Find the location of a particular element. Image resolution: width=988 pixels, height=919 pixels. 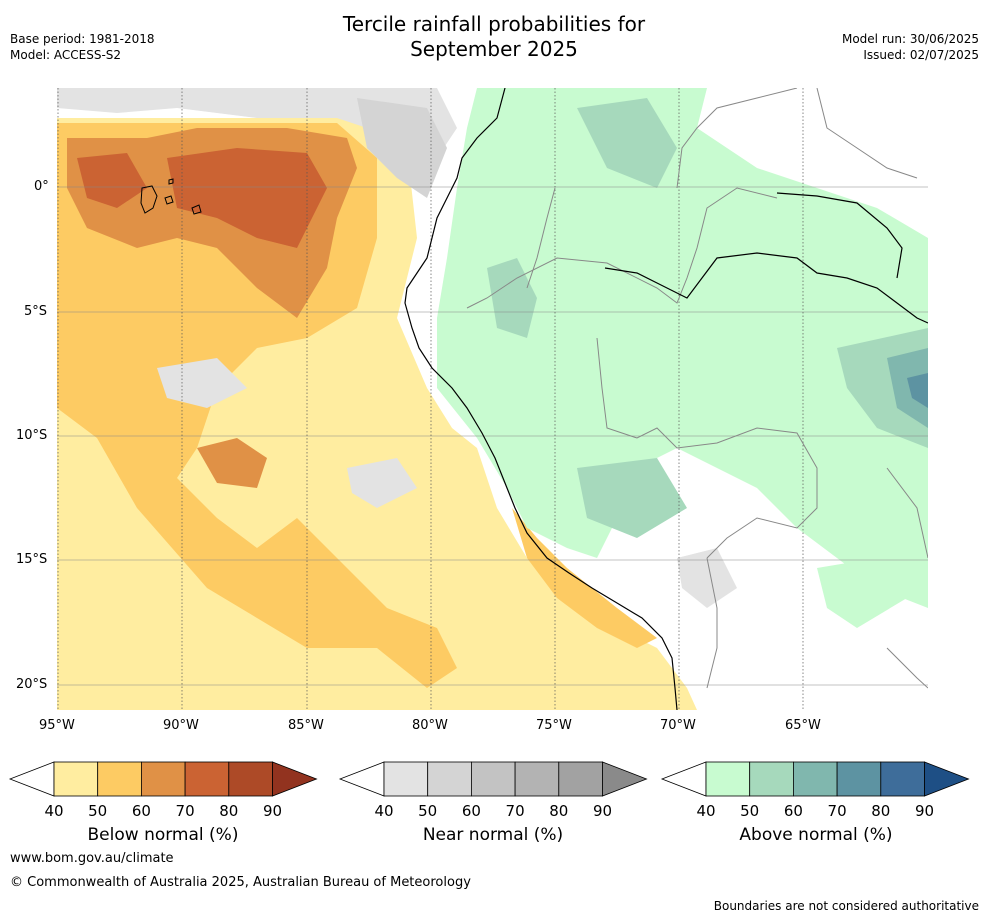

above-normal-70-region is located at coordinates (917, 390).